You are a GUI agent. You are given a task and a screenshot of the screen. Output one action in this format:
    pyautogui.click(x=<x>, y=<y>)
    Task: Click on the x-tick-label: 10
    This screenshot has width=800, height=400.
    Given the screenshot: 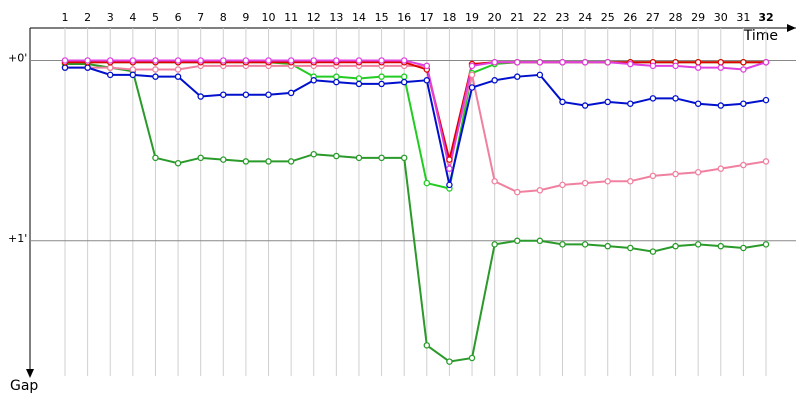 What is the action you would take?
    pyautogui.click(x=269, y=17)
    